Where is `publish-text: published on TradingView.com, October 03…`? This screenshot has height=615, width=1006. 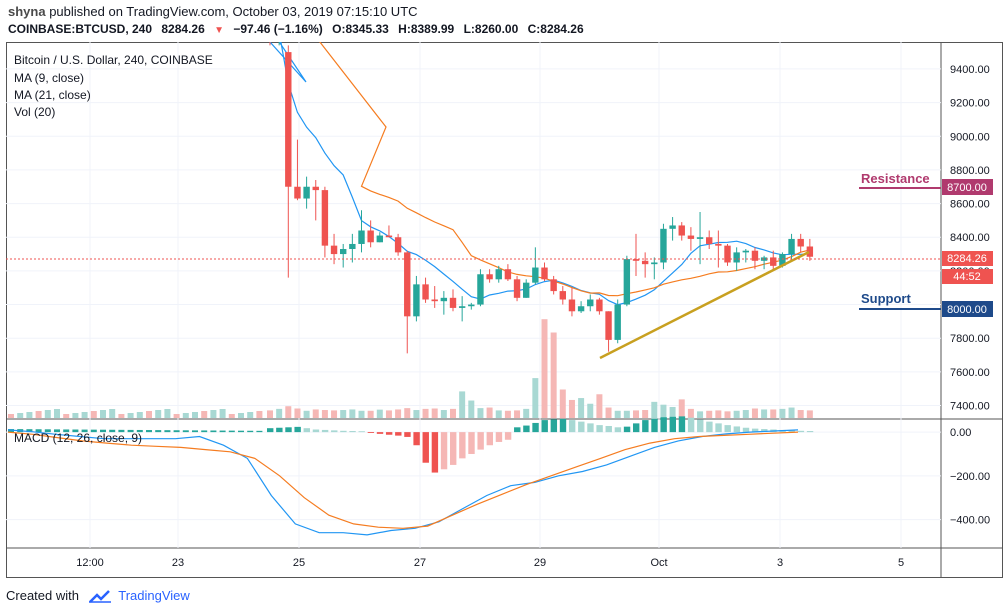
publish-text: published on TradingView.com, October 03… is located at coordinates (233, 11).